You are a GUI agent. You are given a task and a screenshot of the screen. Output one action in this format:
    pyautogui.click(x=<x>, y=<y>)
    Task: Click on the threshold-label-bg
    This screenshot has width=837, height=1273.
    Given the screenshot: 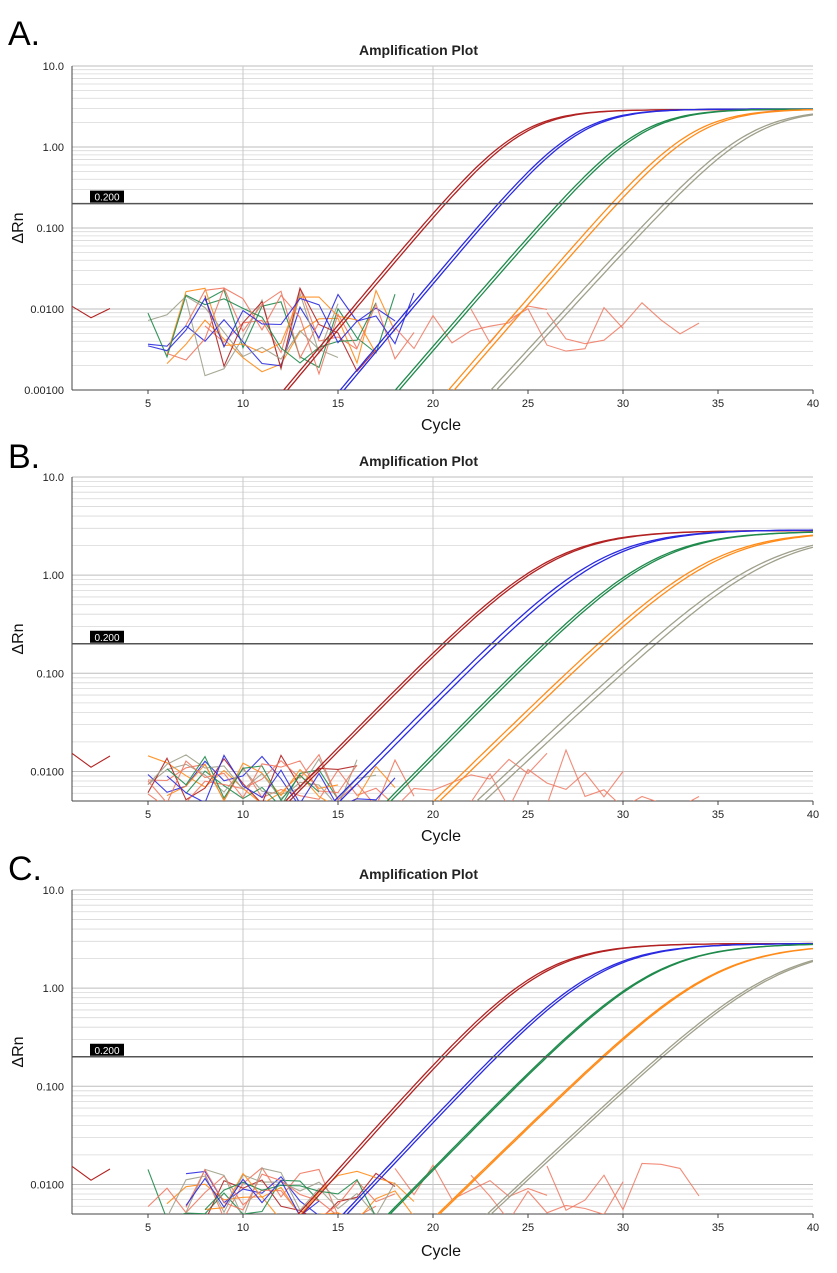 What is the action you would take?
    pyautogui.click(x=107, y=636)
    